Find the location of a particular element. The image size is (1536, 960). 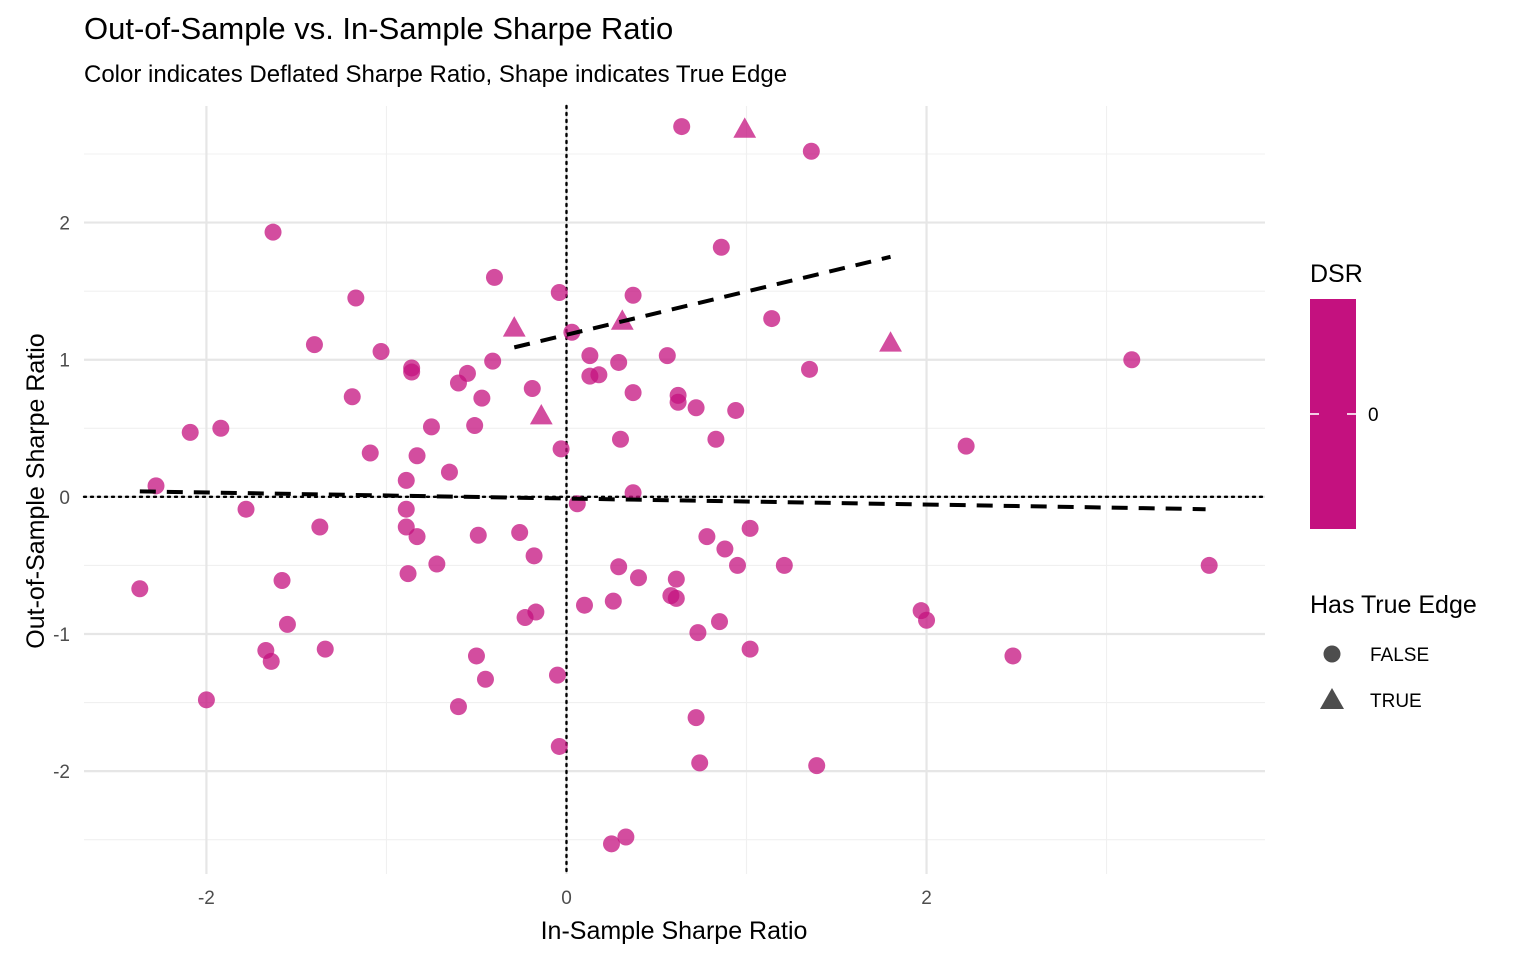

legend-circle-icon is located at coordinates (1332, 654).